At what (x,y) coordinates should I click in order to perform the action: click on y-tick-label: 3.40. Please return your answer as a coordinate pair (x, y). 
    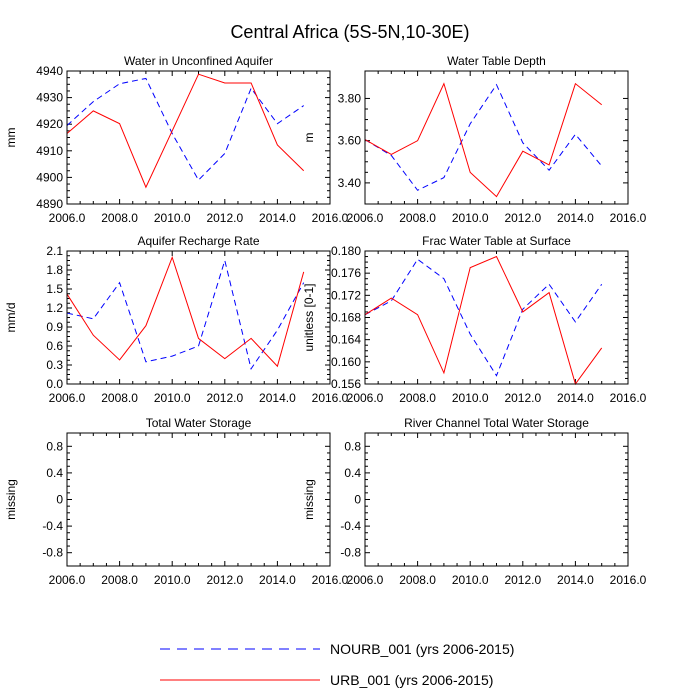
    Looking at the image, I should click on (350, 183).